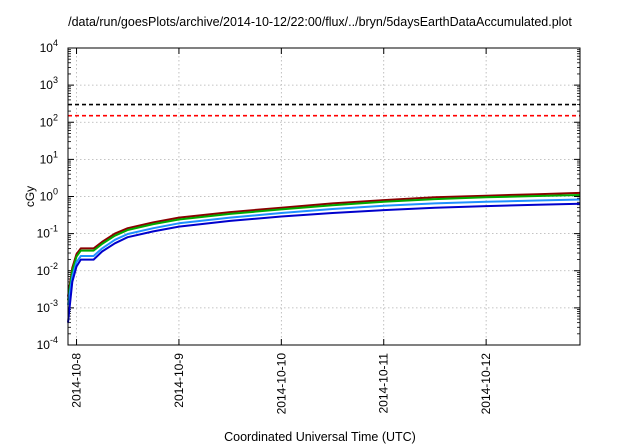  I want to click on y-tick-label: 10⁴, so click(49, 46).